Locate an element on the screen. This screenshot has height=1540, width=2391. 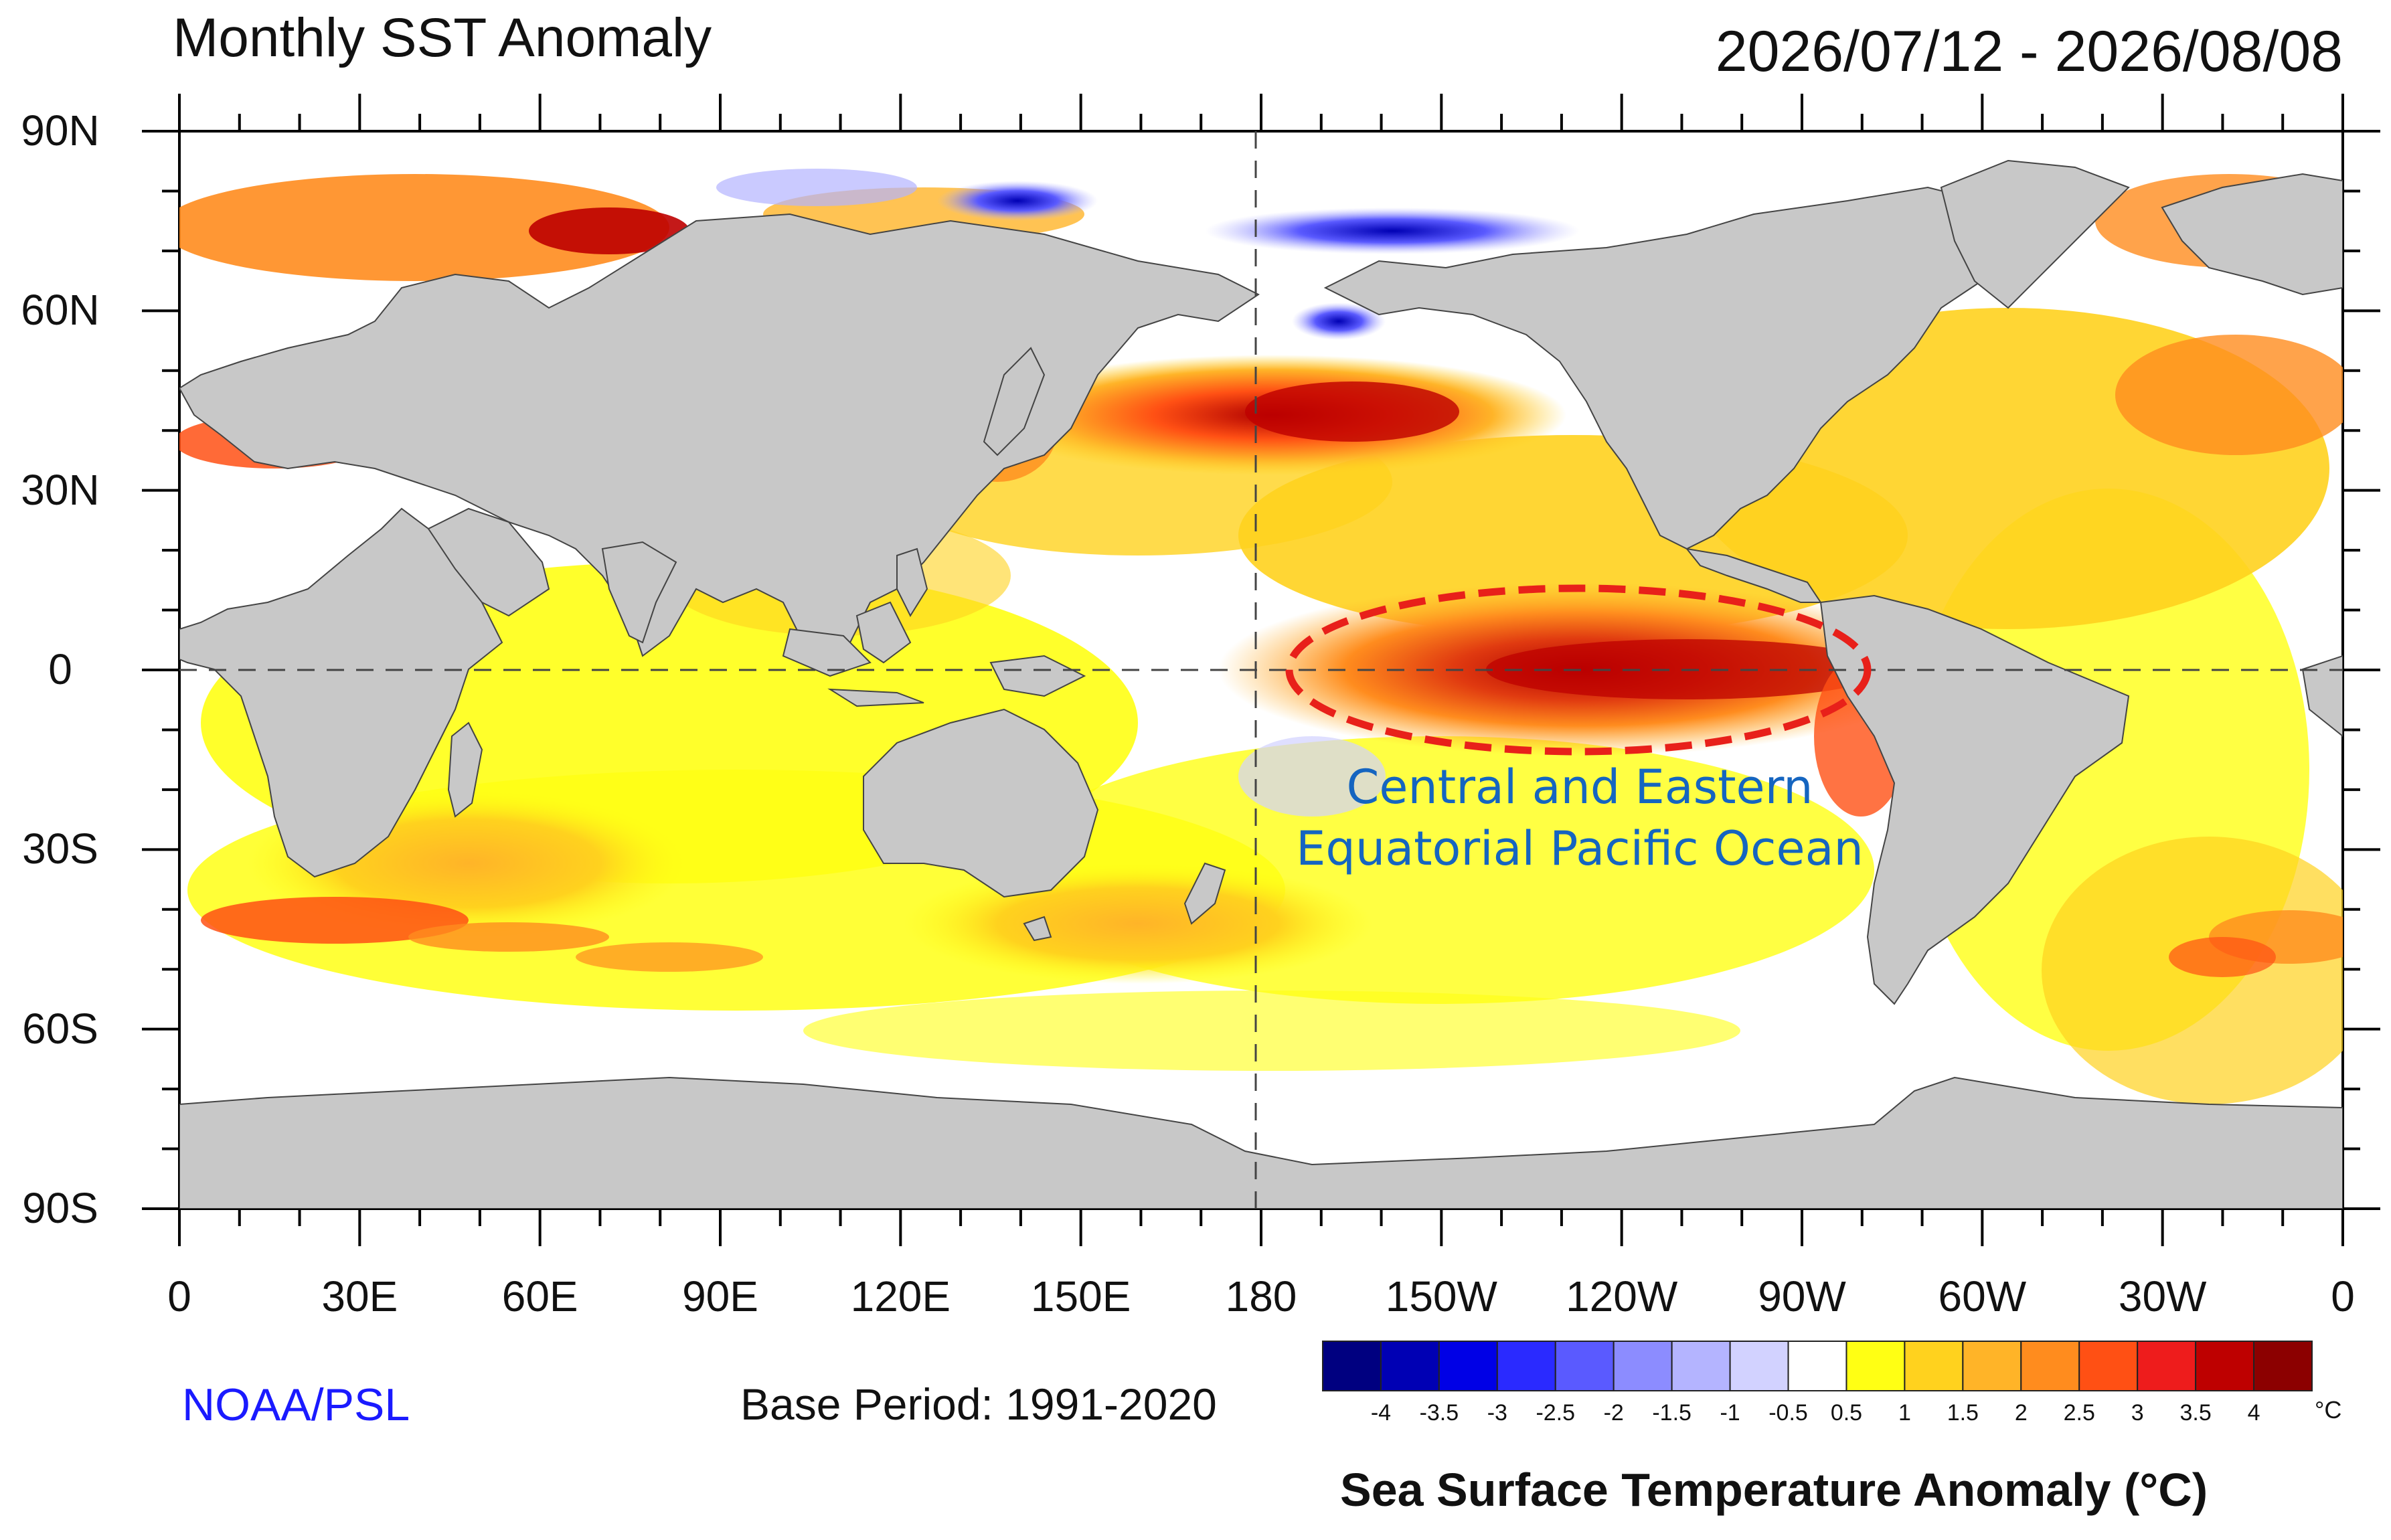
colorbar-tick-label: -0.5 is located at coordinates (1788, 1413).